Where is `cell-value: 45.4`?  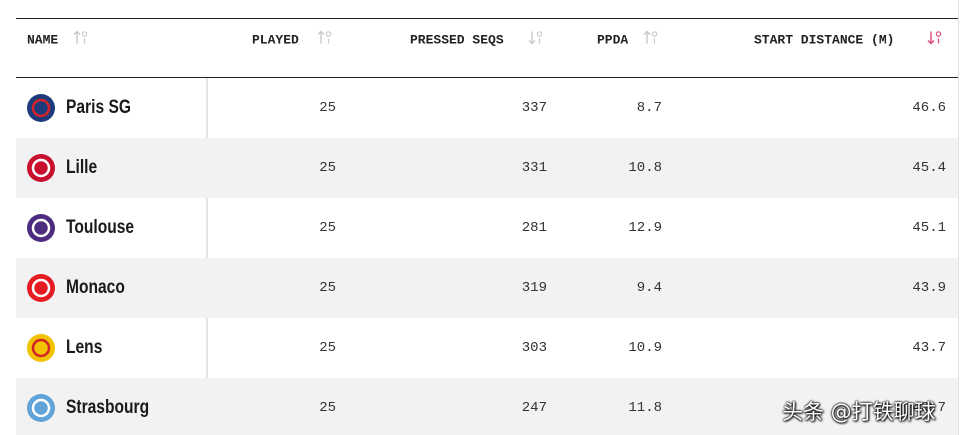 cell-value: 45.4 is located at coordinates (929, 168).